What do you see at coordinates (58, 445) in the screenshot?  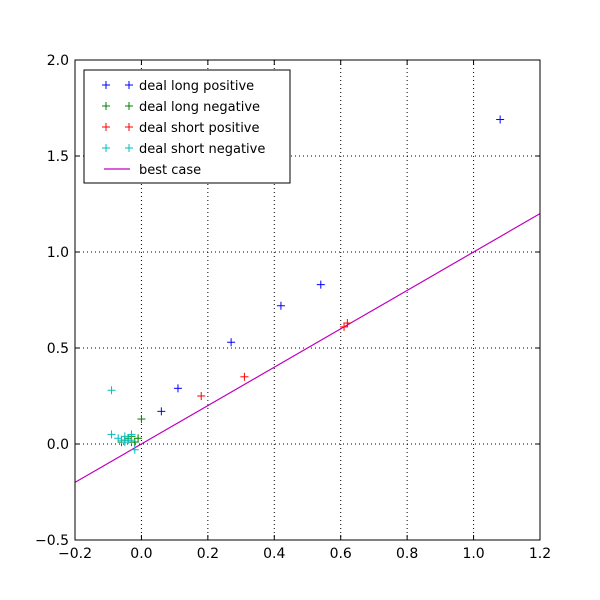 I see `y-tick-label: 0.0` at bounding box center [58, 445].